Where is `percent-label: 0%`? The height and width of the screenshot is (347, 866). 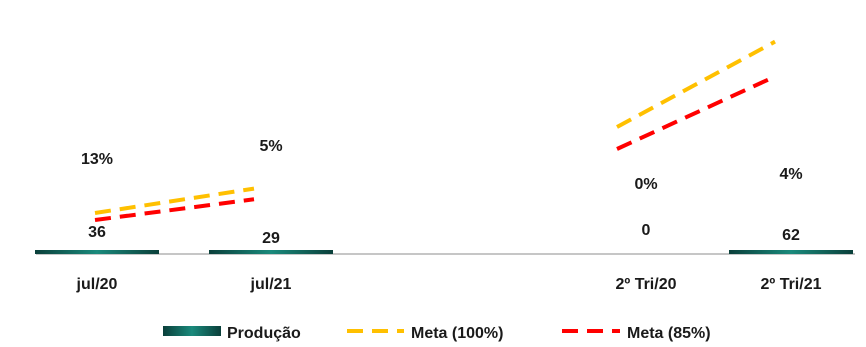
percent-label: 0% is located at coordinates (645, 184).